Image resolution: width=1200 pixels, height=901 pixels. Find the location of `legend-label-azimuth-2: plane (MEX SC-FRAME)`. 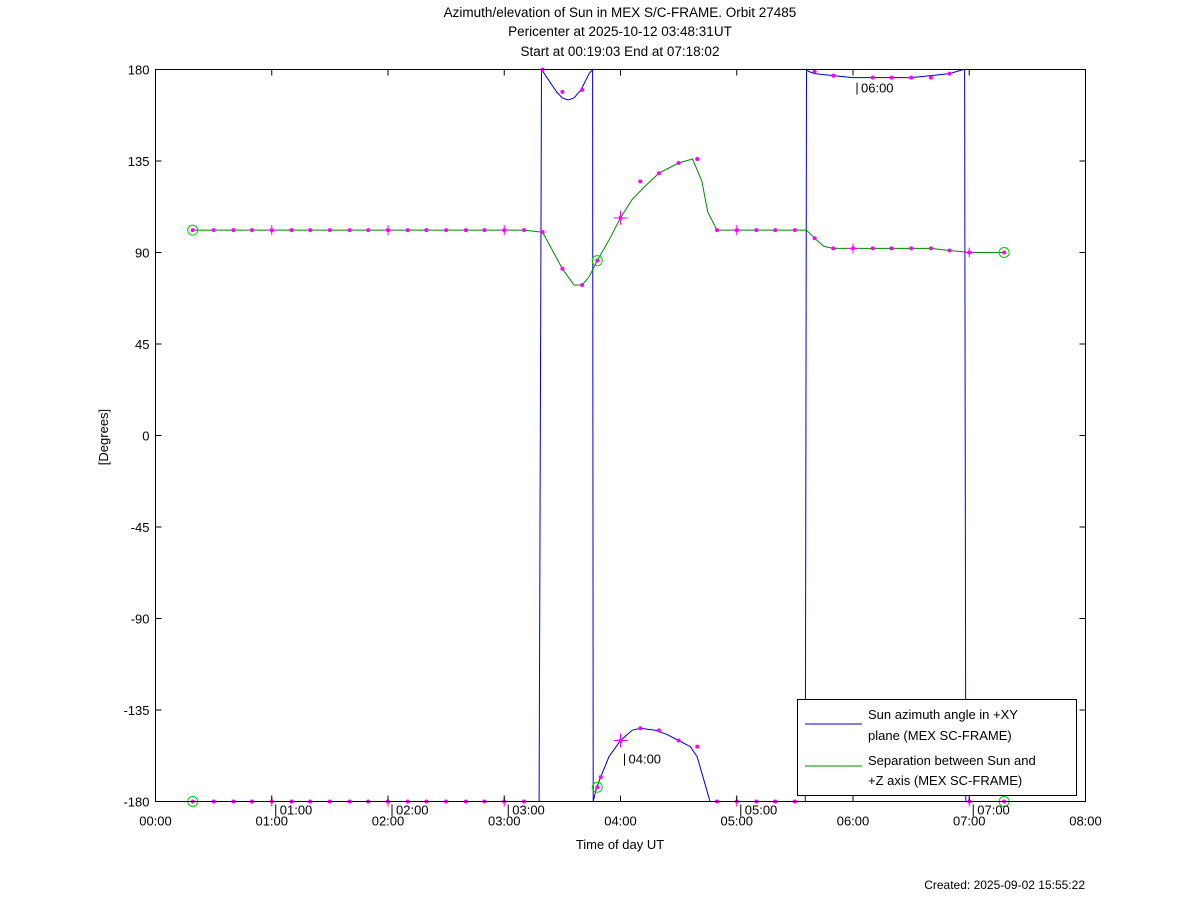

legend-label-azimuth-2: plane (MEX SC-FRAME) is located at coordinates (940, 735).